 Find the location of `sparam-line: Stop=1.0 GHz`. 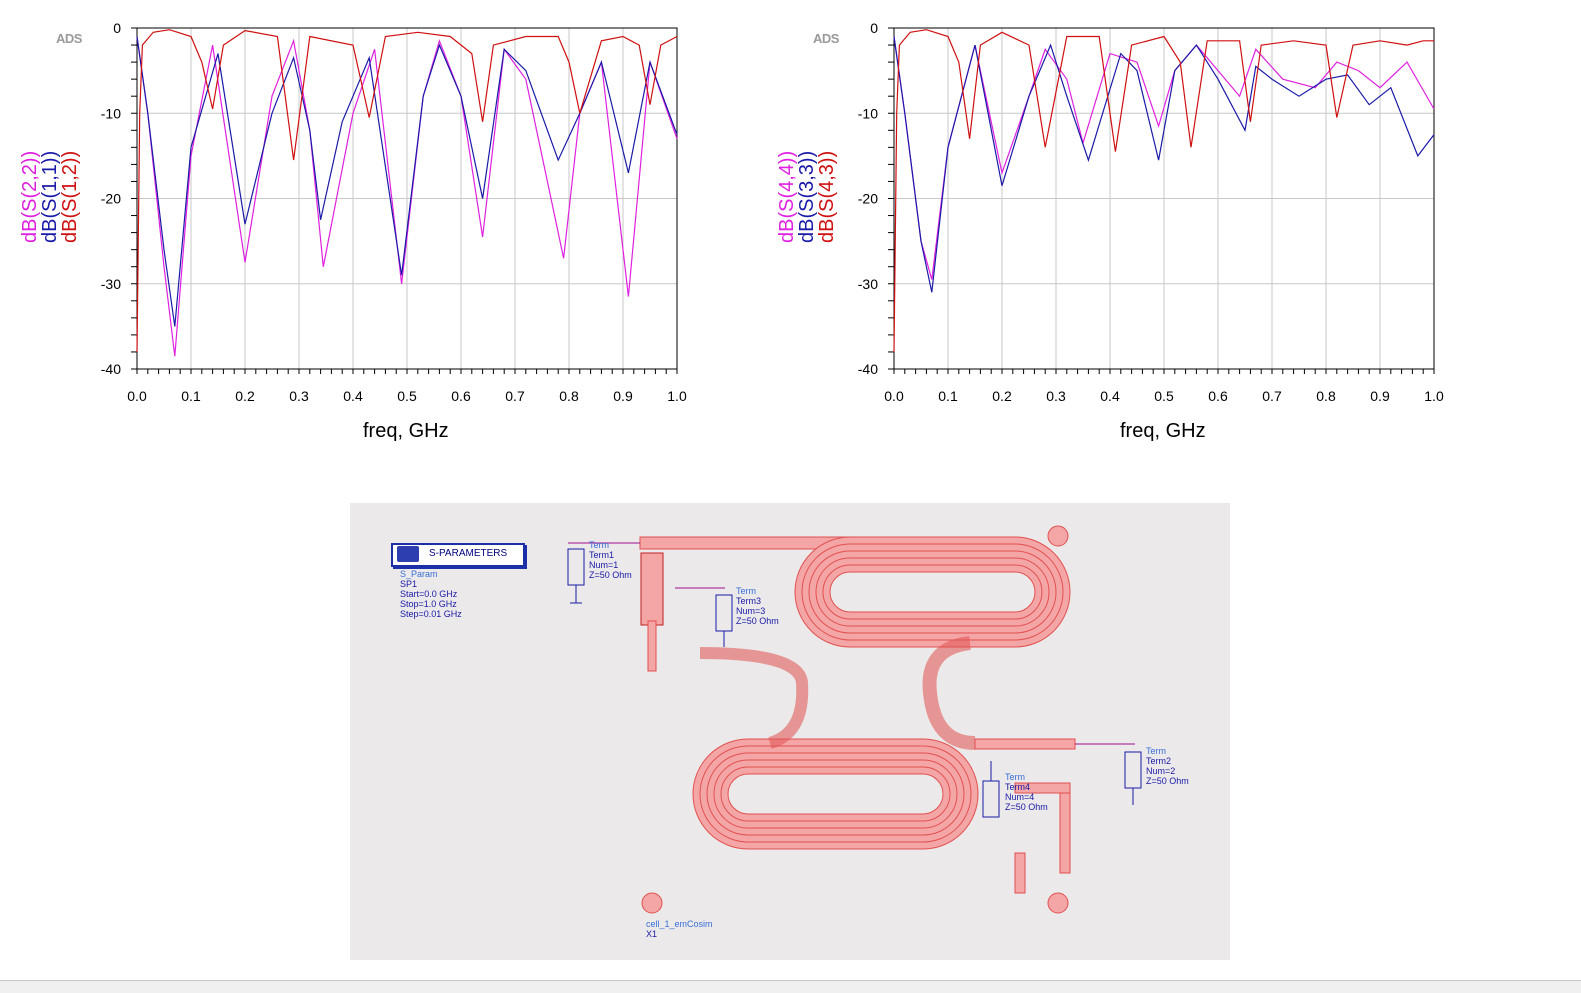

sparam-line: Stop=1.0 GHz is located at coordinates (428, 604).